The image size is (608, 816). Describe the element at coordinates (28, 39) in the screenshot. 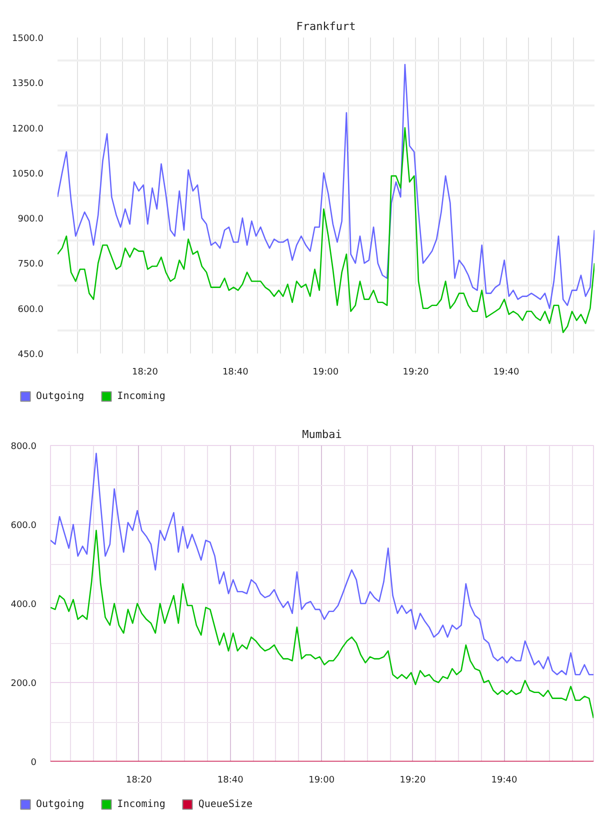

I see `y-tick-label: 1500.0` at that location.